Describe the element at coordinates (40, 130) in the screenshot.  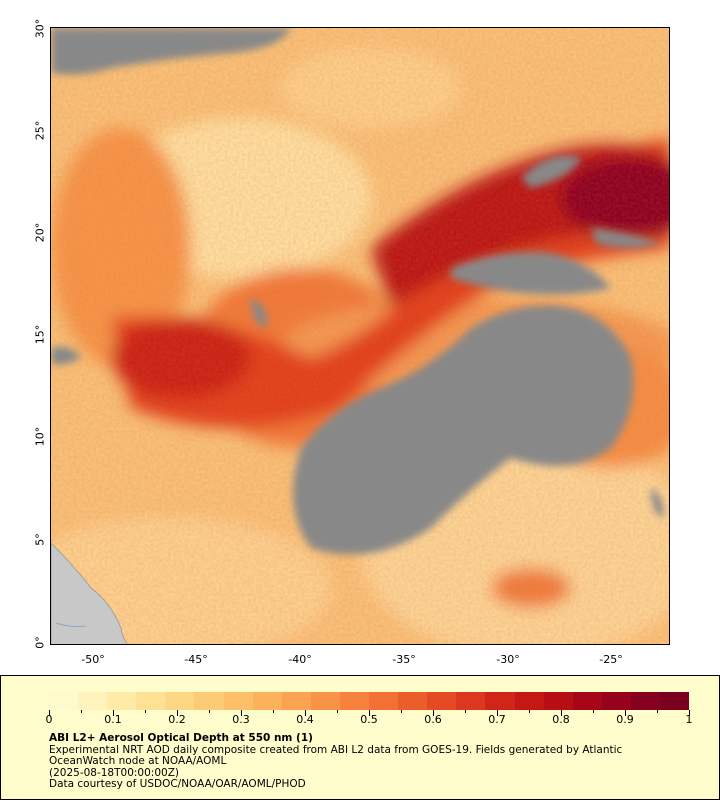
I see `lat-label-25: 25°` at that location.